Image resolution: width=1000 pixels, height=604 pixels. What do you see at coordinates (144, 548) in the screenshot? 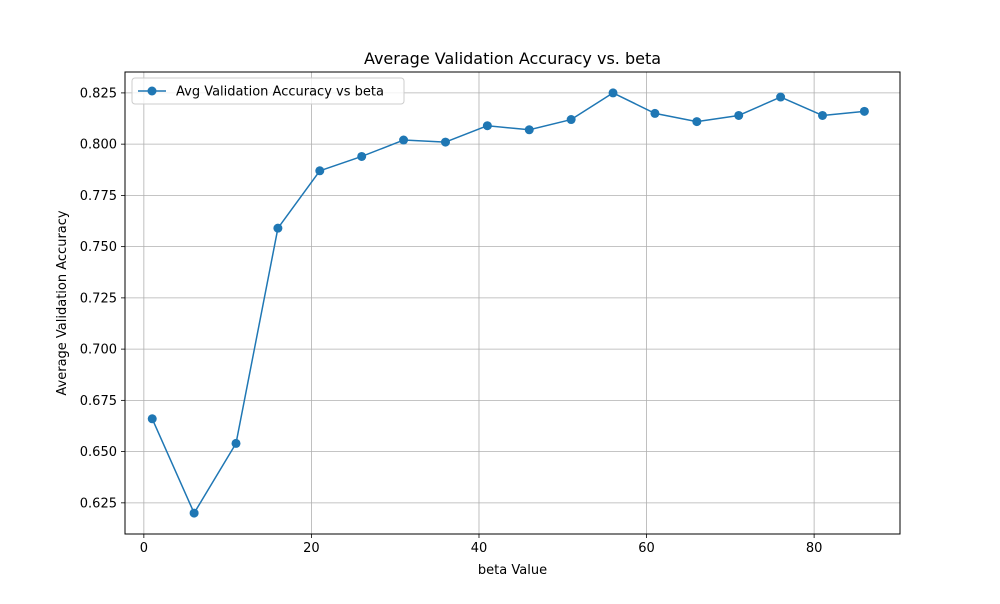
I see `x-tick-label: 0` at bounding box center [144, 548].